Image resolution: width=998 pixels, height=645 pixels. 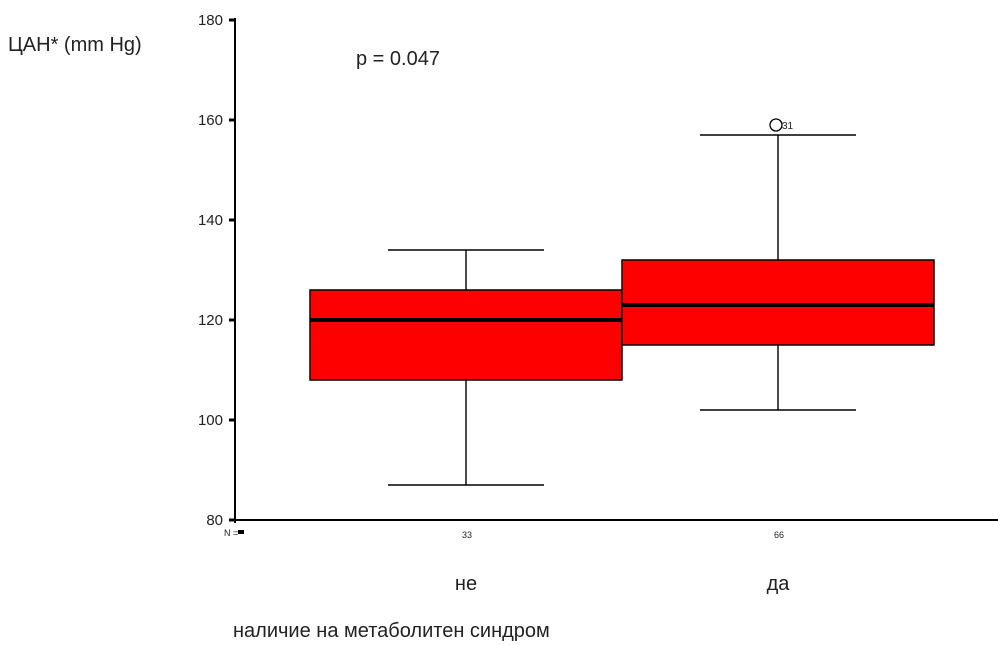 I want to click on p-value-annotation: p = 0.047, so click(x=398, y=59).